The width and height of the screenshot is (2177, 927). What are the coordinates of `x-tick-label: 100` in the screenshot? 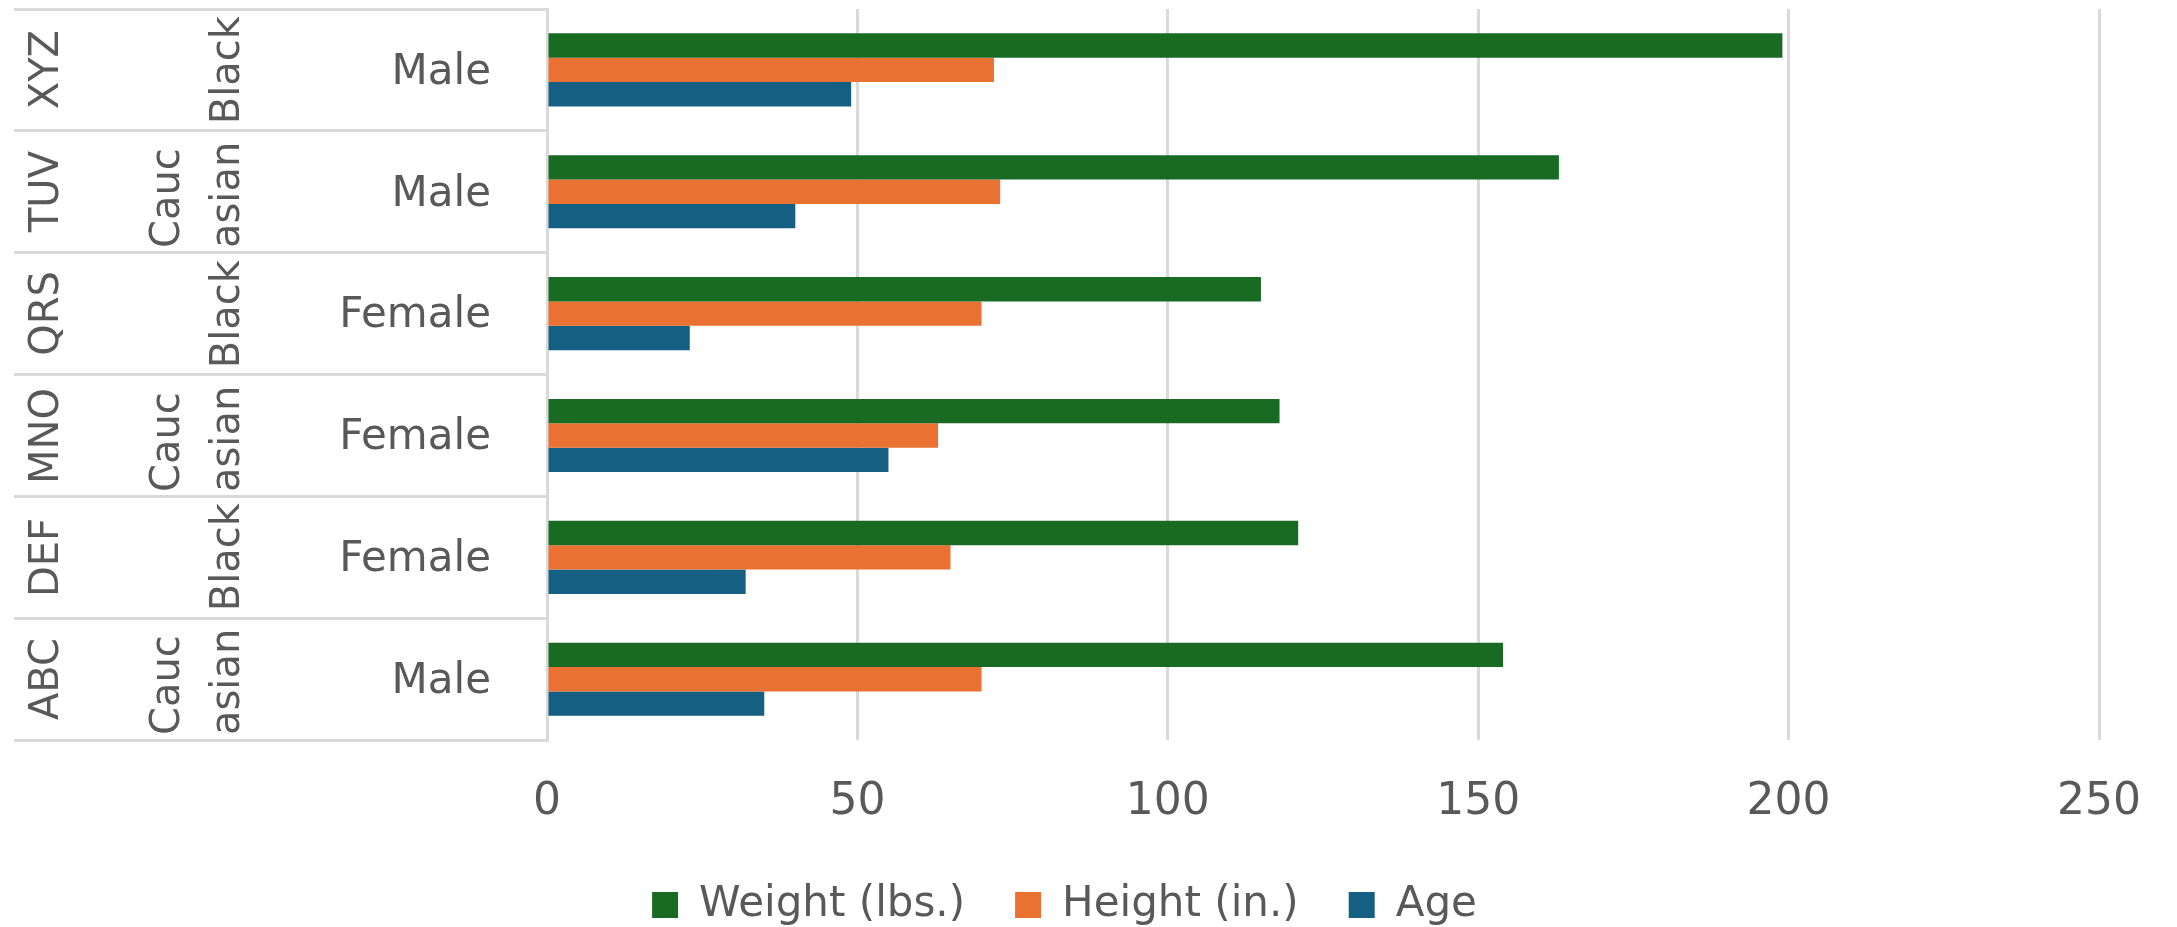 It's located at (1167, 799).